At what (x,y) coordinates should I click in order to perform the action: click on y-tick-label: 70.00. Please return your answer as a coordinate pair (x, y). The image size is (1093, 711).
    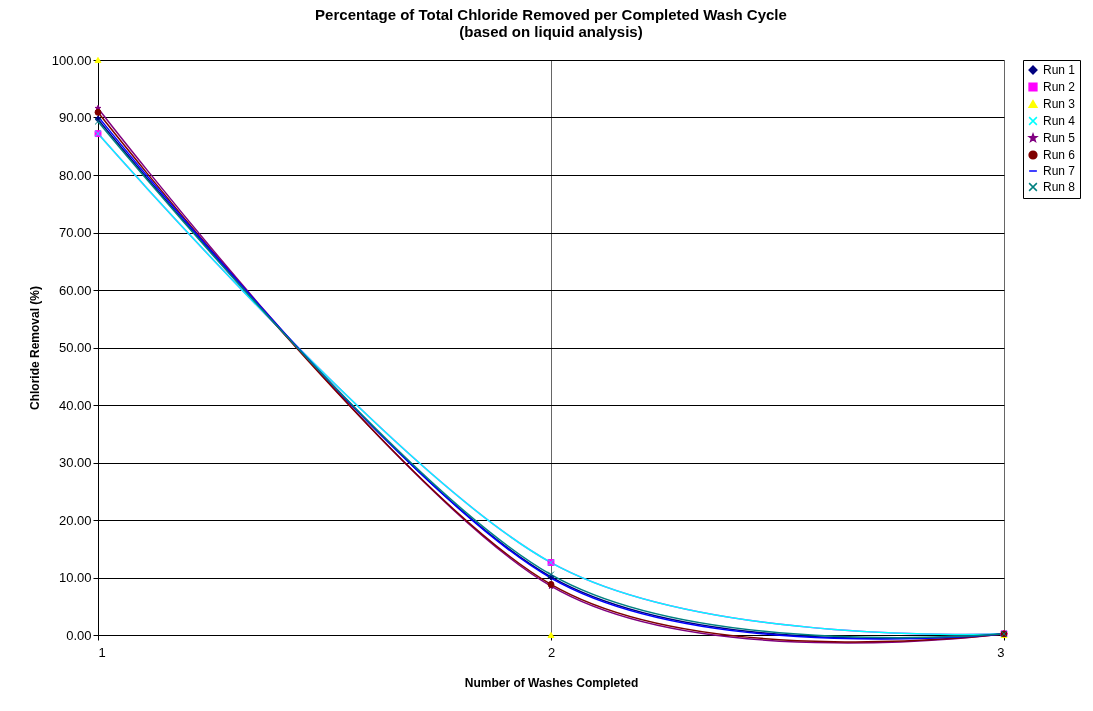
    Looking at the image, I should click on (75, 232).